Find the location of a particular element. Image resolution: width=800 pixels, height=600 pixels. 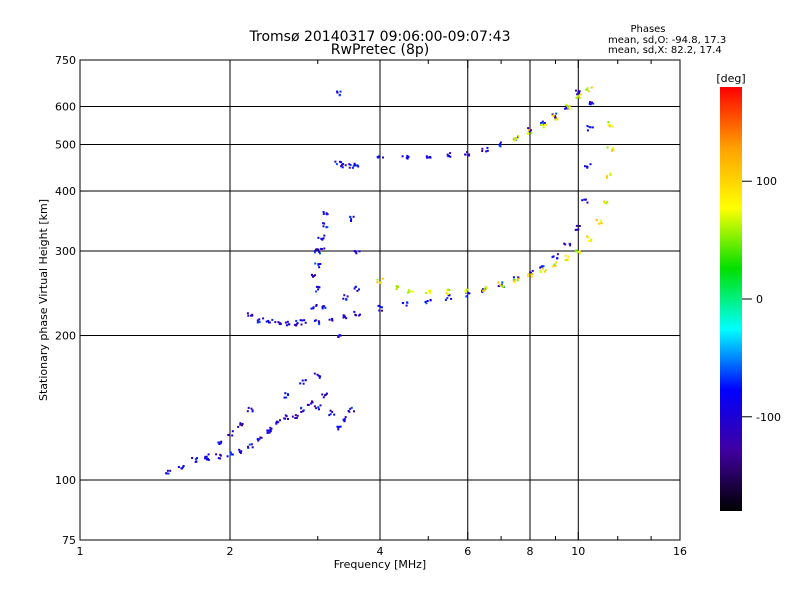

x-tick-label: 16 is located at coordinates (680, 551).